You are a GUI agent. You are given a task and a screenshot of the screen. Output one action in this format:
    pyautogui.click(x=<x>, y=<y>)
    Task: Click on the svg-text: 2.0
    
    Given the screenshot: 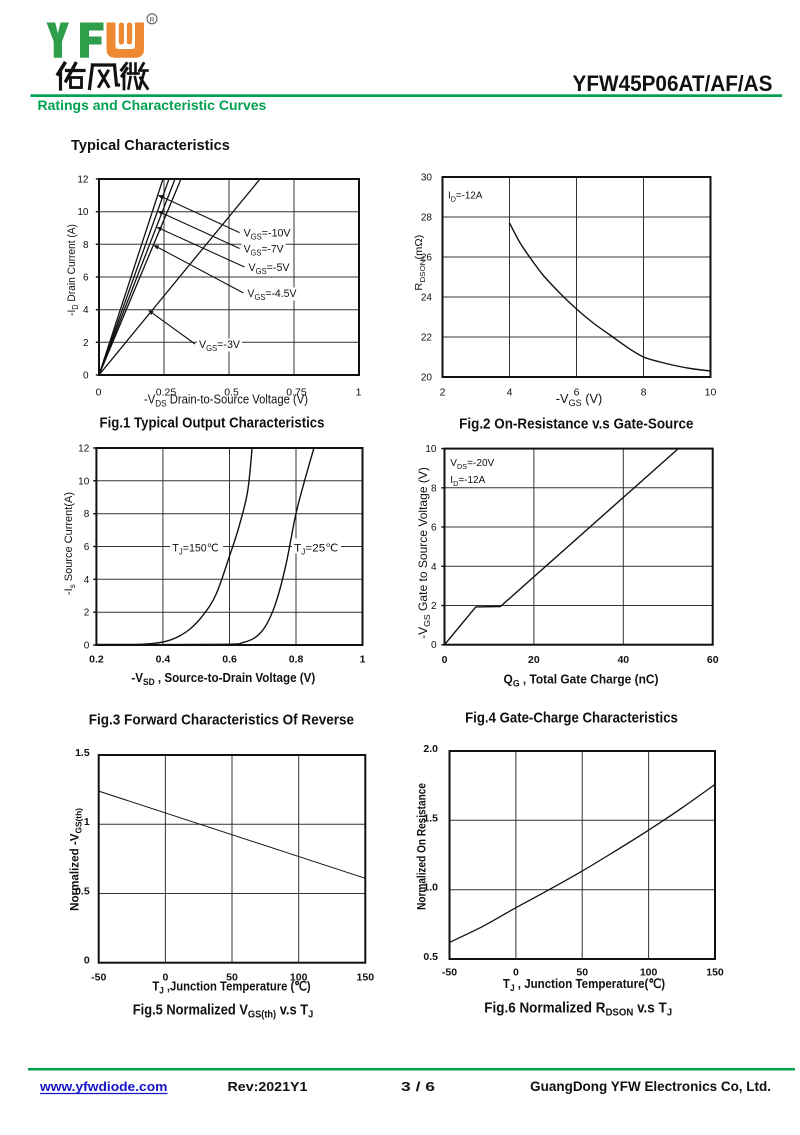 What is the action you would take?
    pyautogui.click(x=430, y=749)
    